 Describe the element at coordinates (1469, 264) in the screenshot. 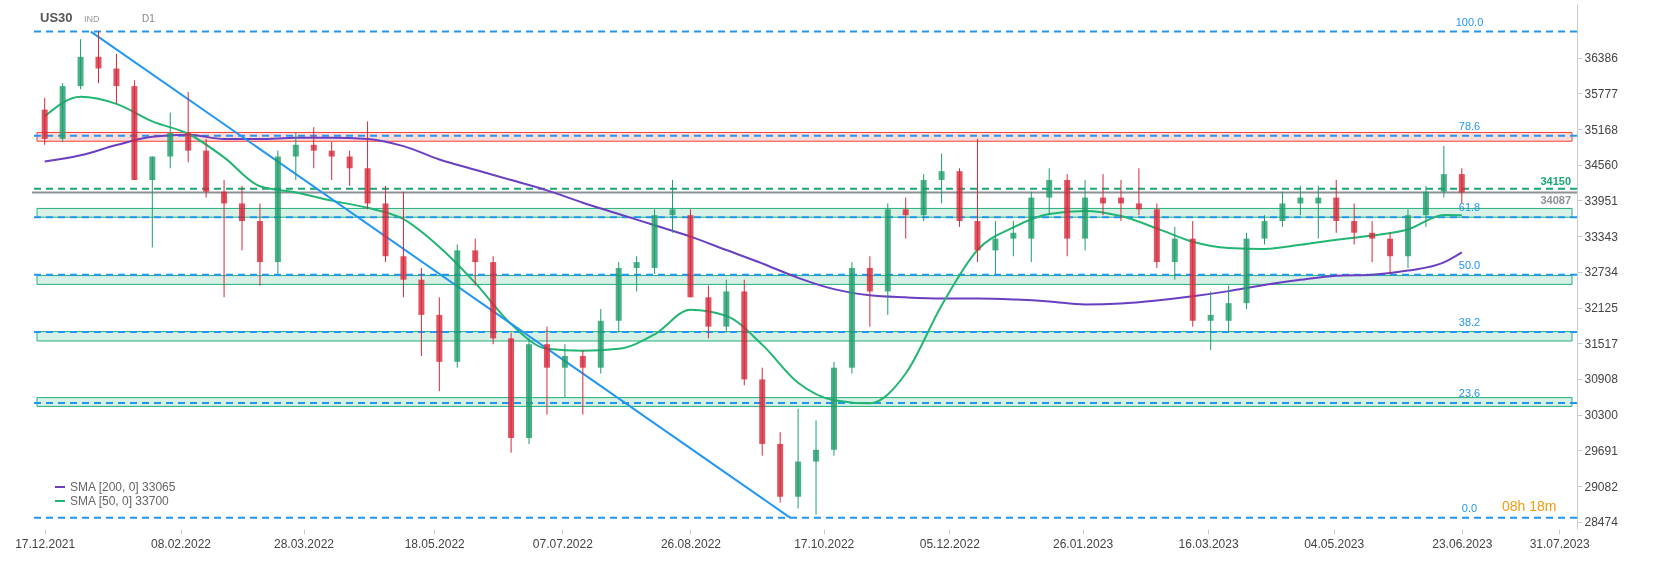

I see `annotation: 50.0` at that location.